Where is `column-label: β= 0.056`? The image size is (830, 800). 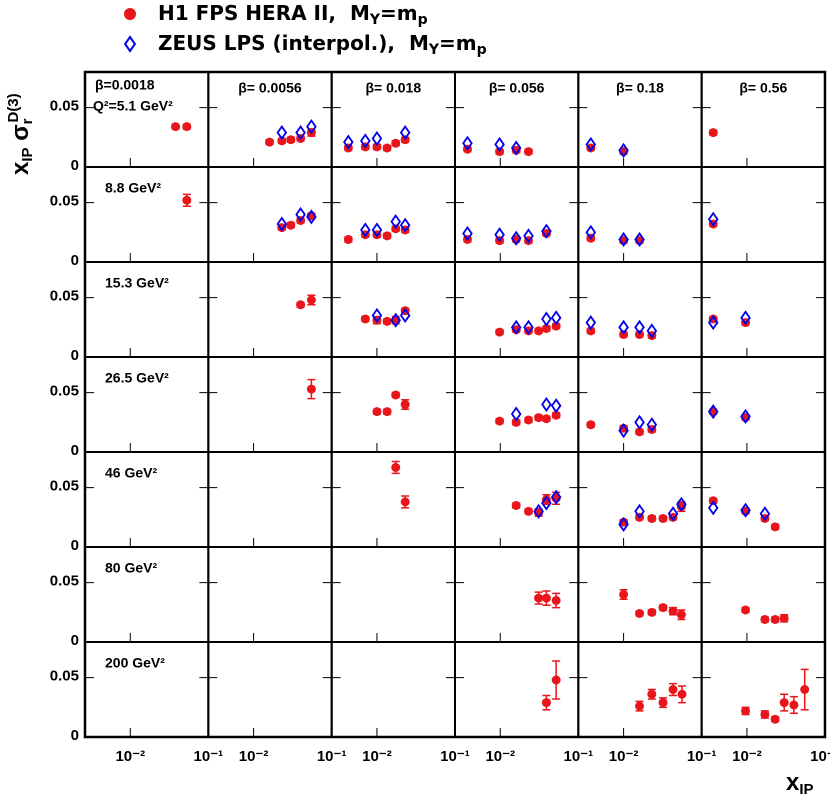 column-label: β= 0.056 is located at coordinates (517, 88).